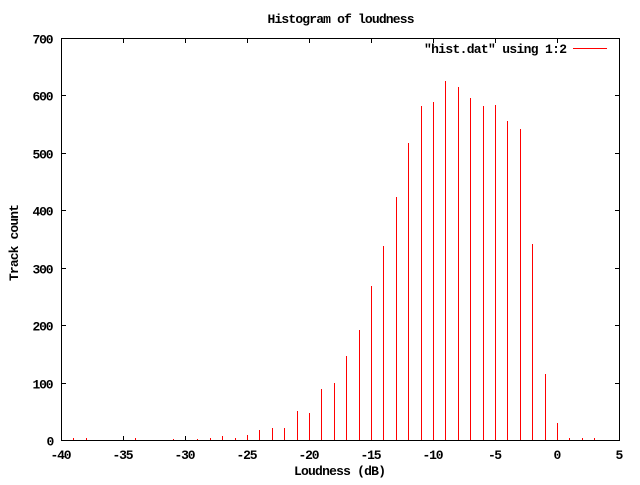 The height and width of the screenshot is (485, 640). I want to click on svg-text: -5, so click(495, 455).